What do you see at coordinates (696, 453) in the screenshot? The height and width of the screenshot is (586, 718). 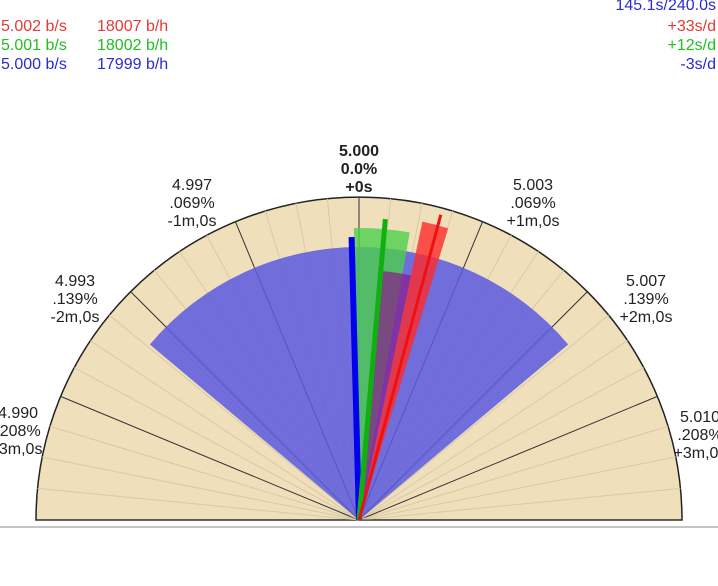 I see `gauge-label-time: +3m,0s` at bounding box center [696, 453].